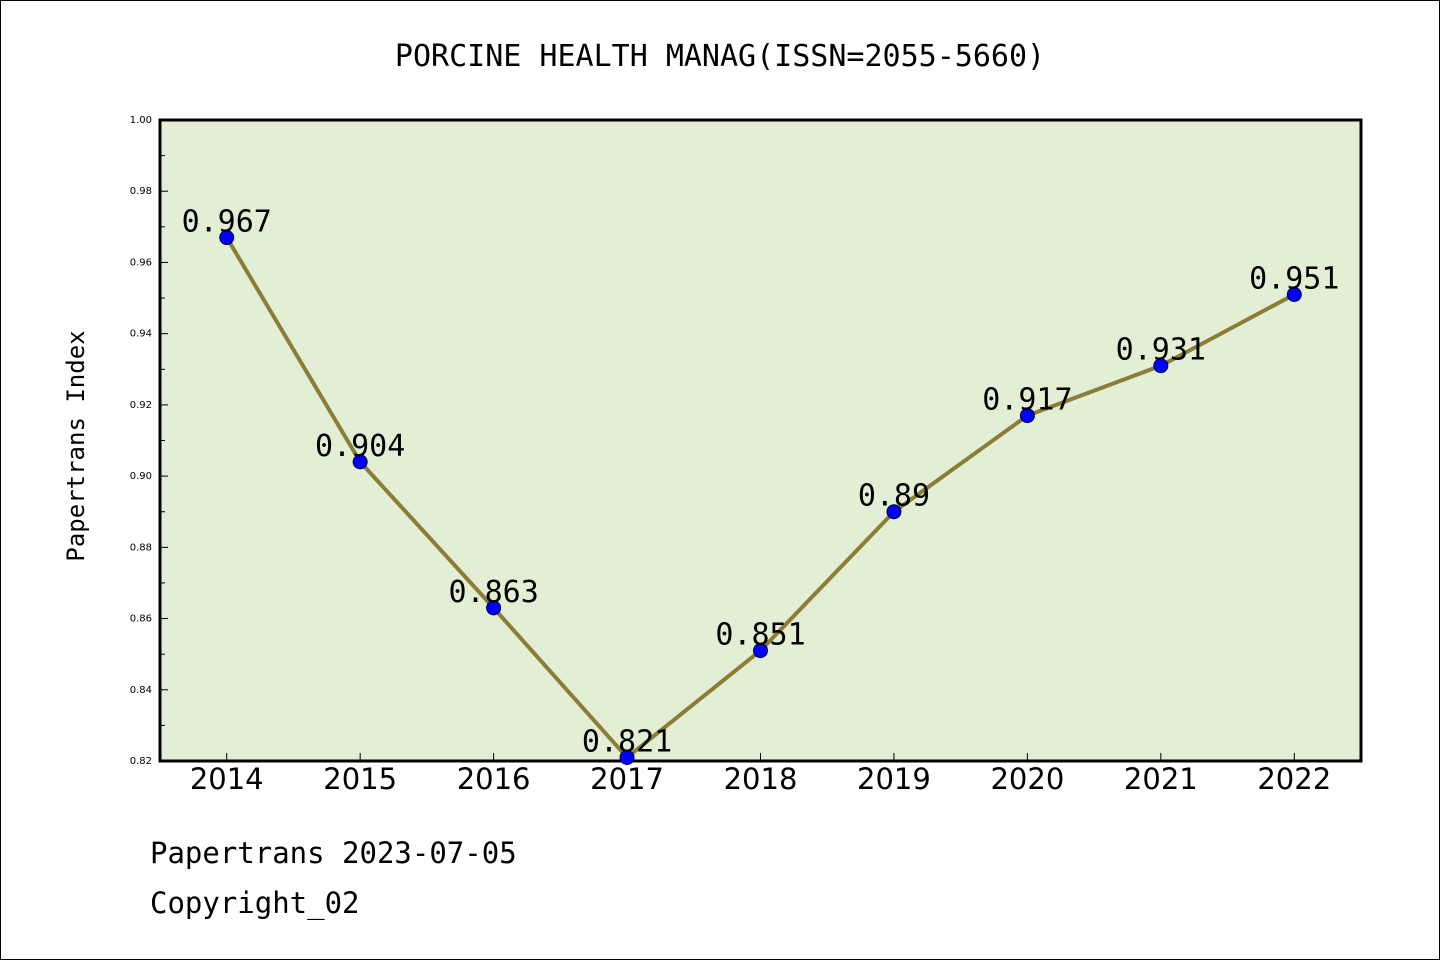  Describe the element at coordinates (227, 222) in the screenshot. I see `data-label: 0.967` at that location.